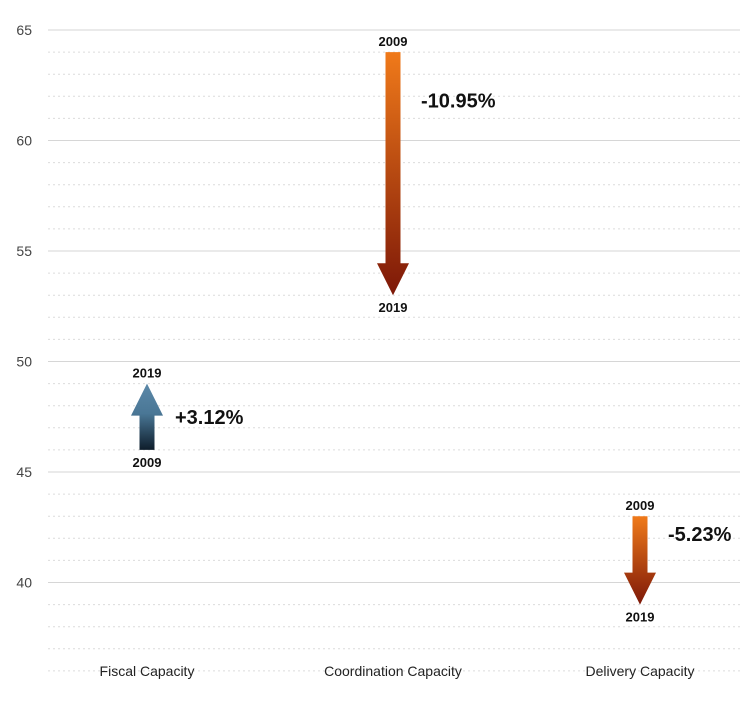 This screenshot has width=750, height=705. I want to click on y-tick-label: 50, so click(24, 362).